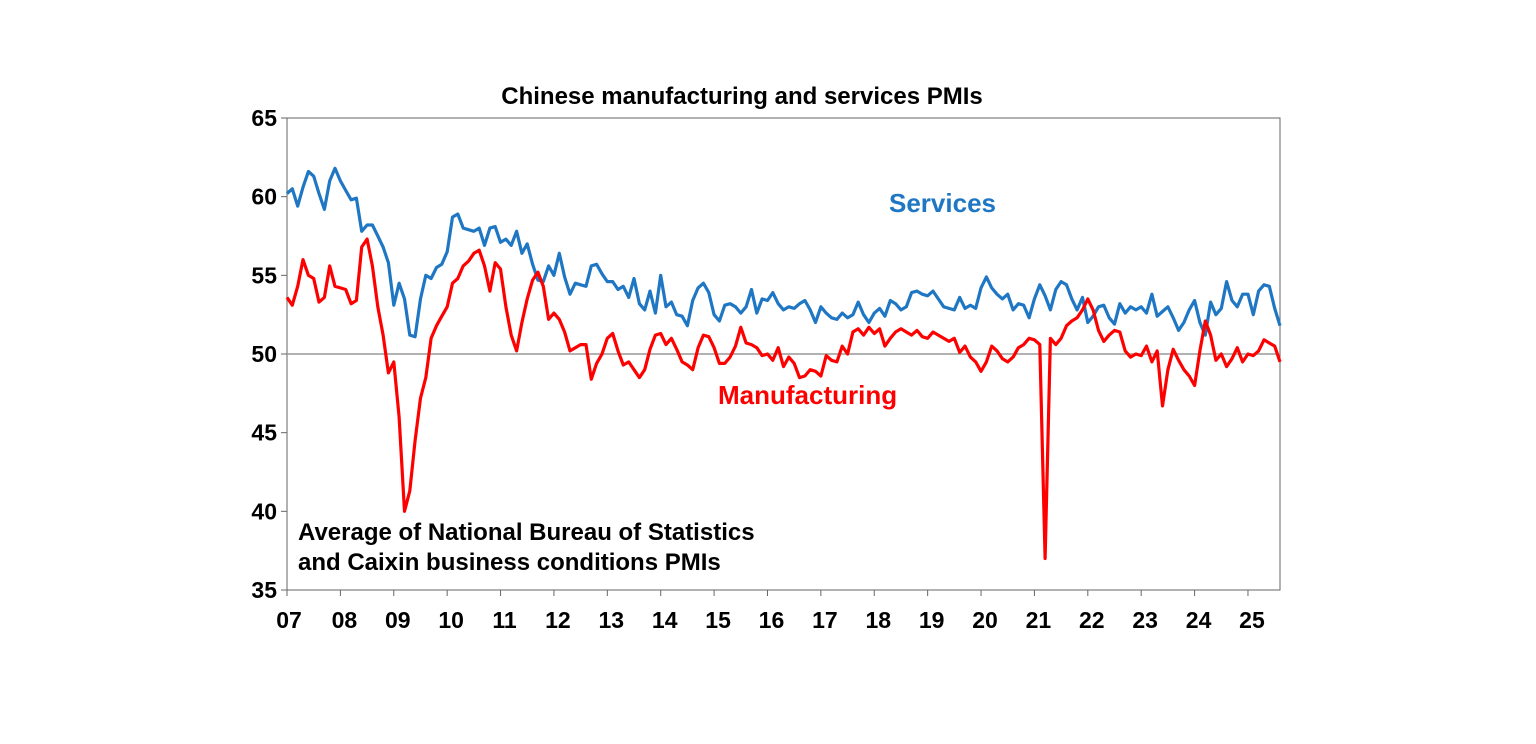 Image resolution: width=1536 pixels, height=744 pixels. What do you see at coordinates (1145, 620) in the screenshot?
I see `x-tick-label: 23` at bounding box center [1145, 620].